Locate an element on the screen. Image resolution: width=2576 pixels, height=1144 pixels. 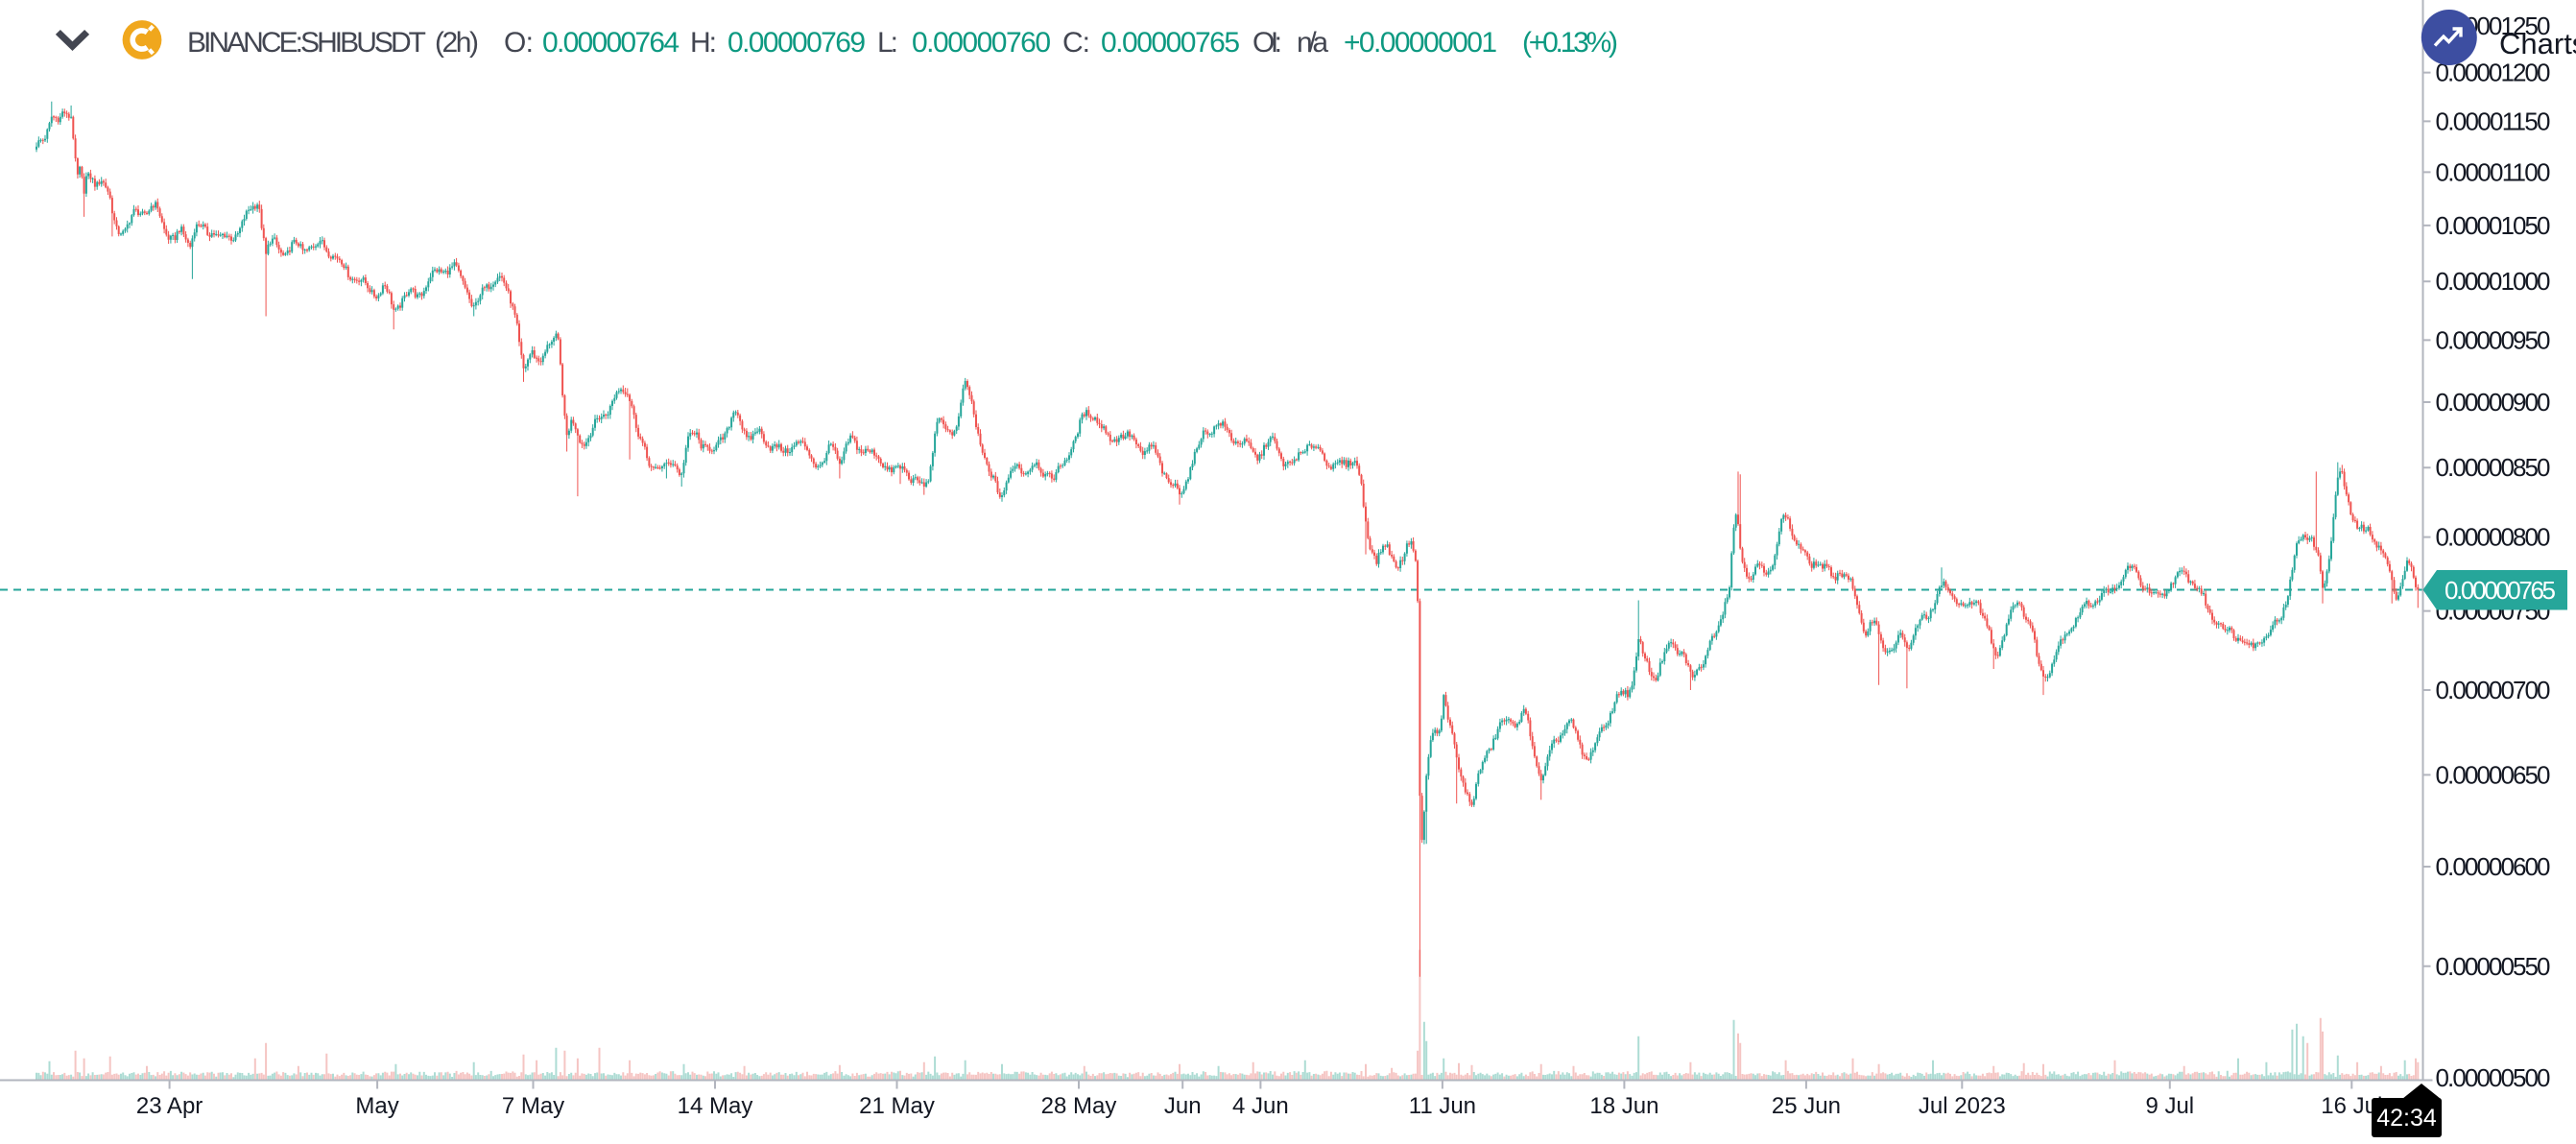
svg-text: 0.00000650 is located at coordinates (2493, 774).